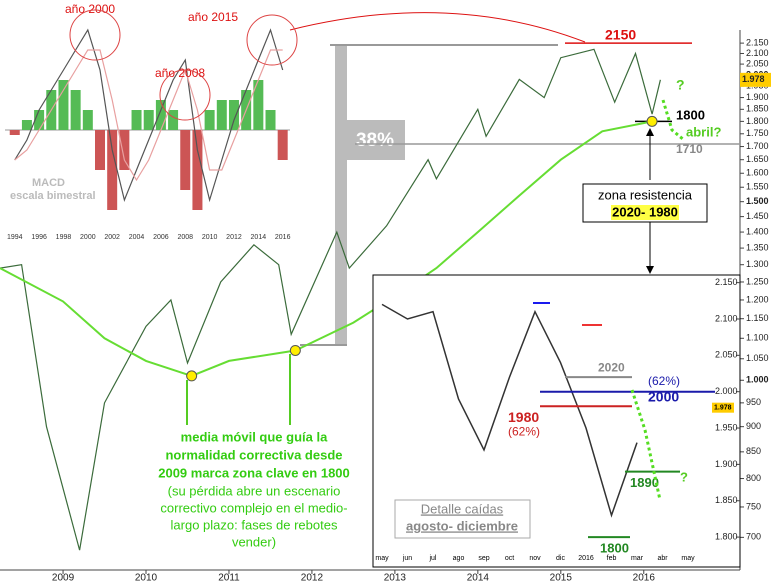 Image resolution: width=771 pixels, height=585 pixels. What do you see at coordinates (703, 131) in the screenshot?
I see `april-label: abril?` at bounding box center [703, 131].